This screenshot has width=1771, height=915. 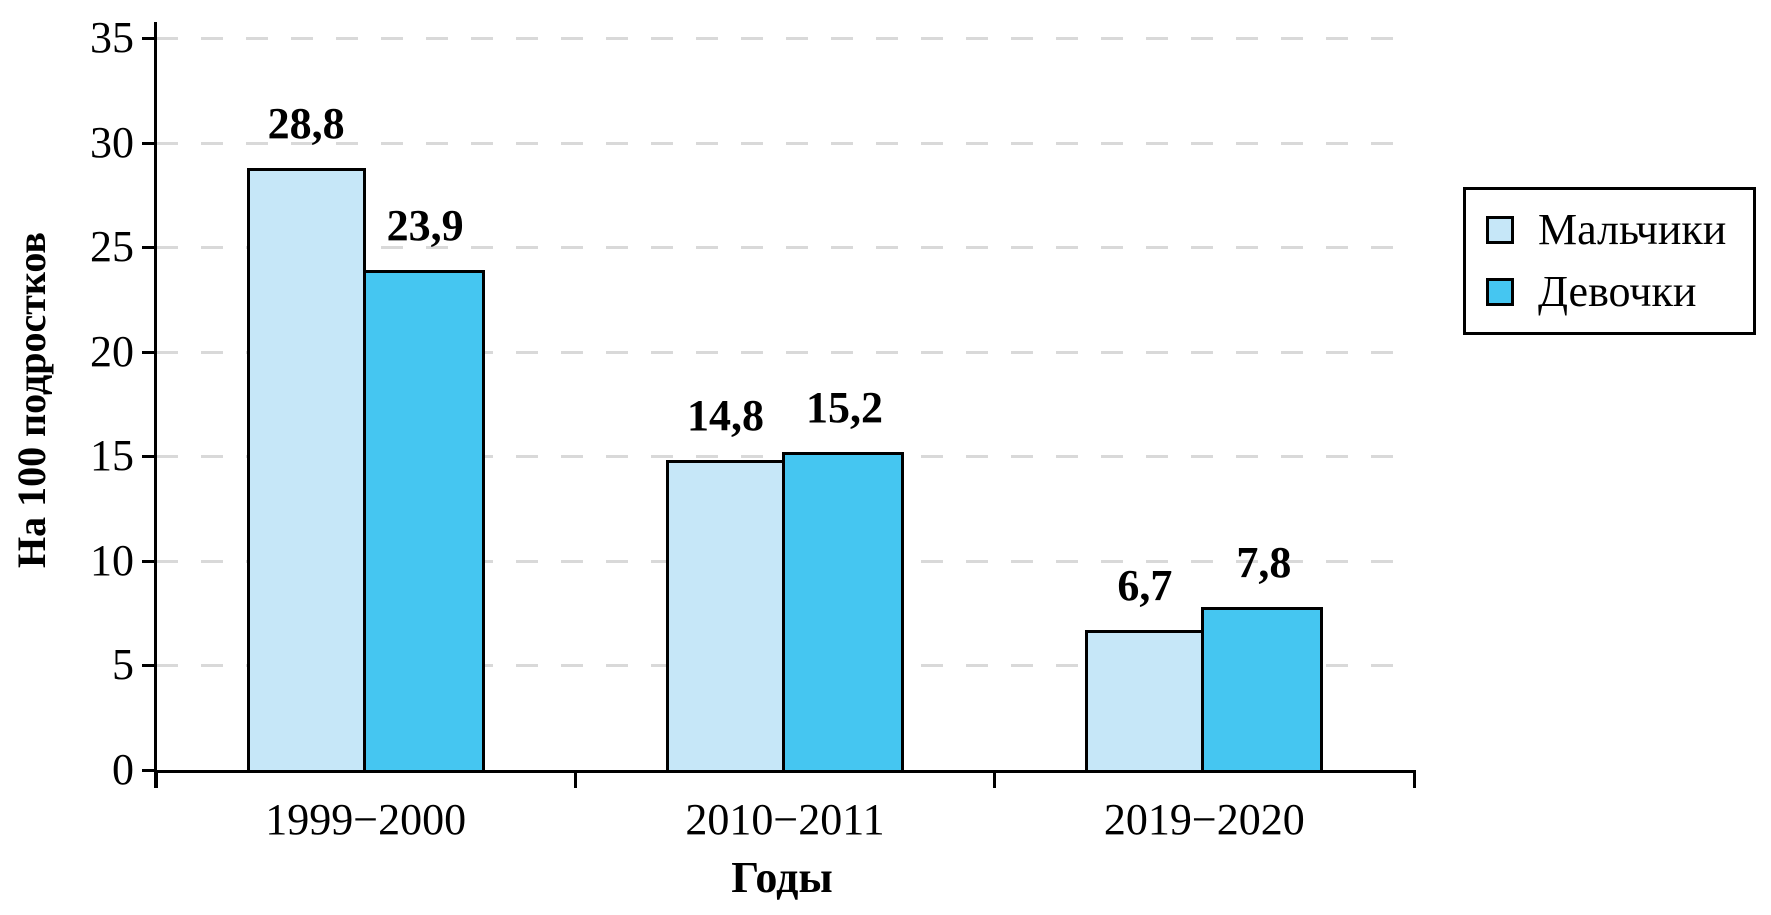 What do you see at coordinates (306, 470) in the screenshot?
I see `bar-series1-cat1` at bounding box center [306, 470].